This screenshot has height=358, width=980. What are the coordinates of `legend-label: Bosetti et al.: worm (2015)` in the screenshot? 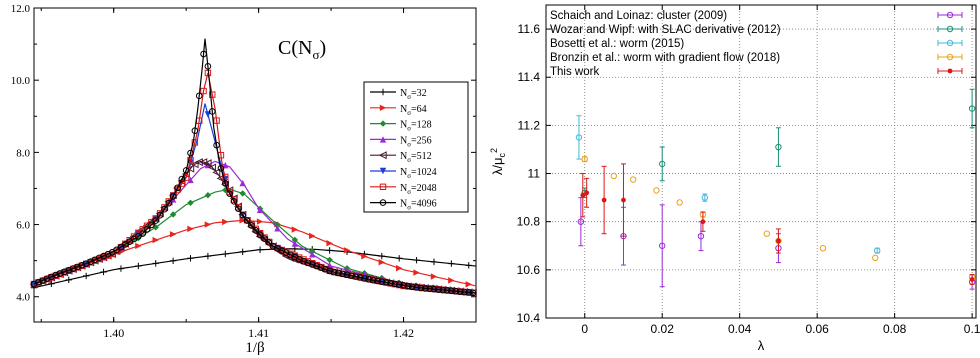 It's located at (617, 44).